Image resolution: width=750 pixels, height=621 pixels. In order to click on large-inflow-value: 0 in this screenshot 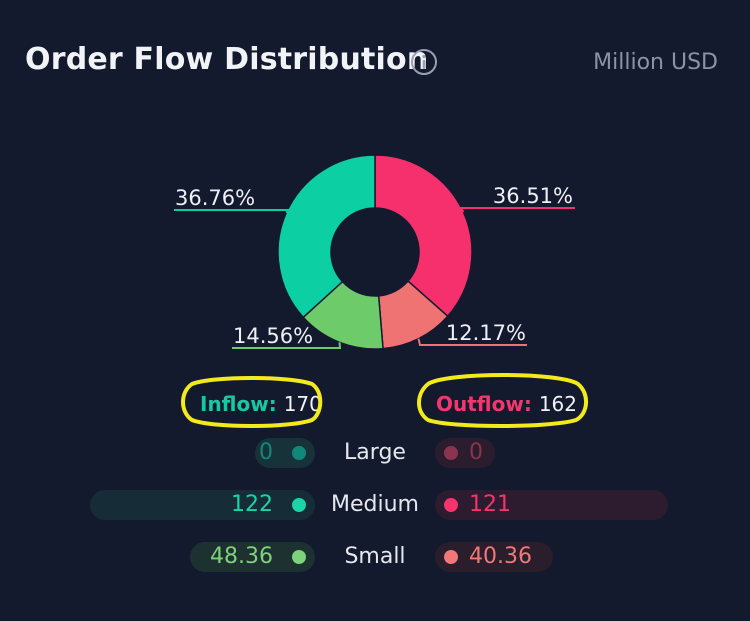, I will do `click(266, 452)`.